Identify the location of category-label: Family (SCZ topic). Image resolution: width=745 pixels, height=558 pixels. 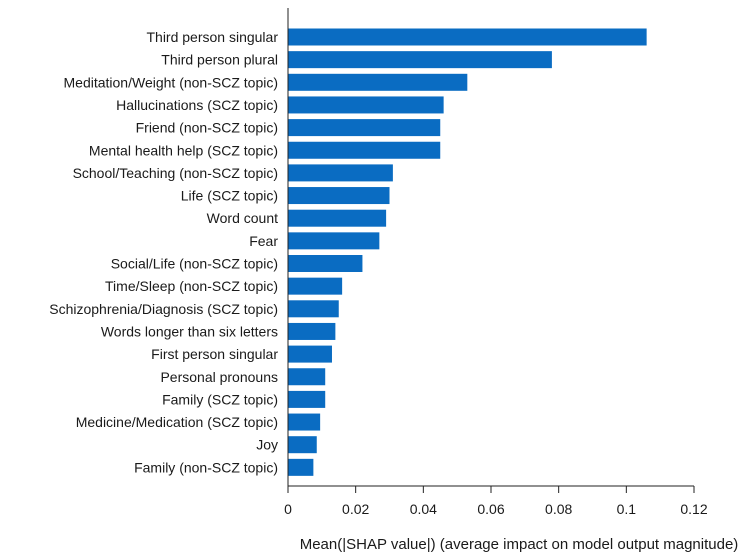
(220, 399).